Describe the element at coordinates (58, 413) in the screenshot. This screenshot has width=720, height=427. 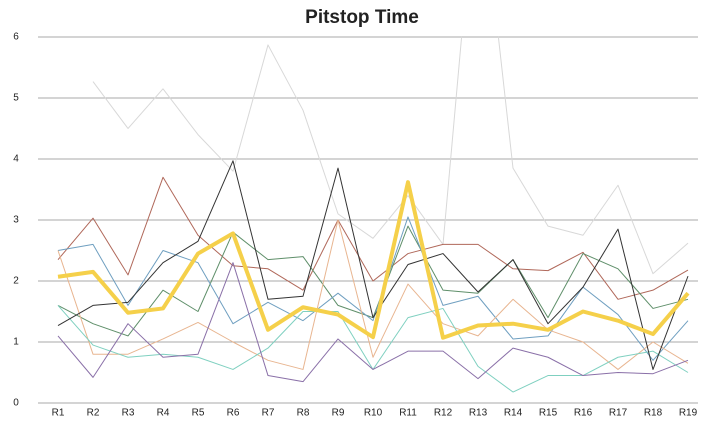
I see `x-tick-label: R1` at that location.